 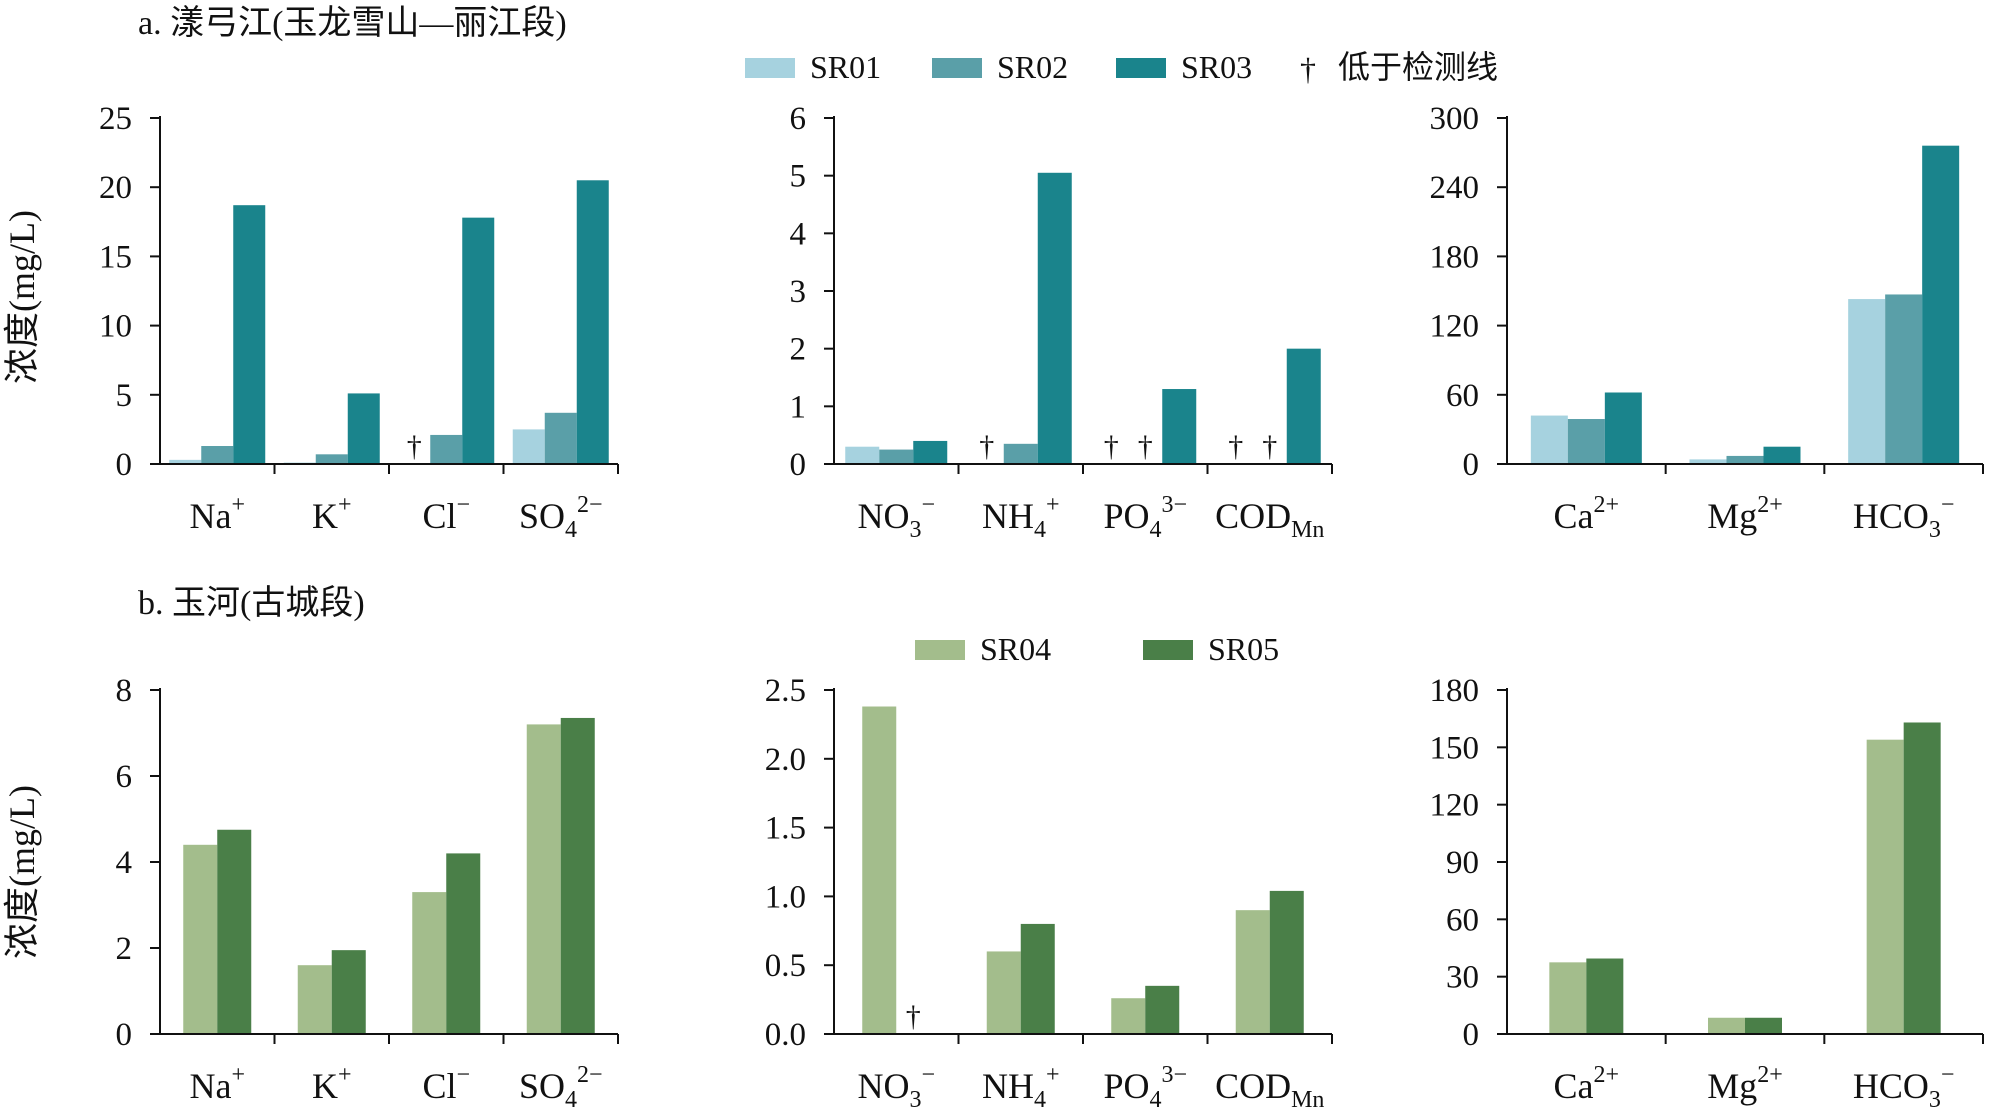 I want to click on x-tick-label: Na+, so click(x=217, y=1084).